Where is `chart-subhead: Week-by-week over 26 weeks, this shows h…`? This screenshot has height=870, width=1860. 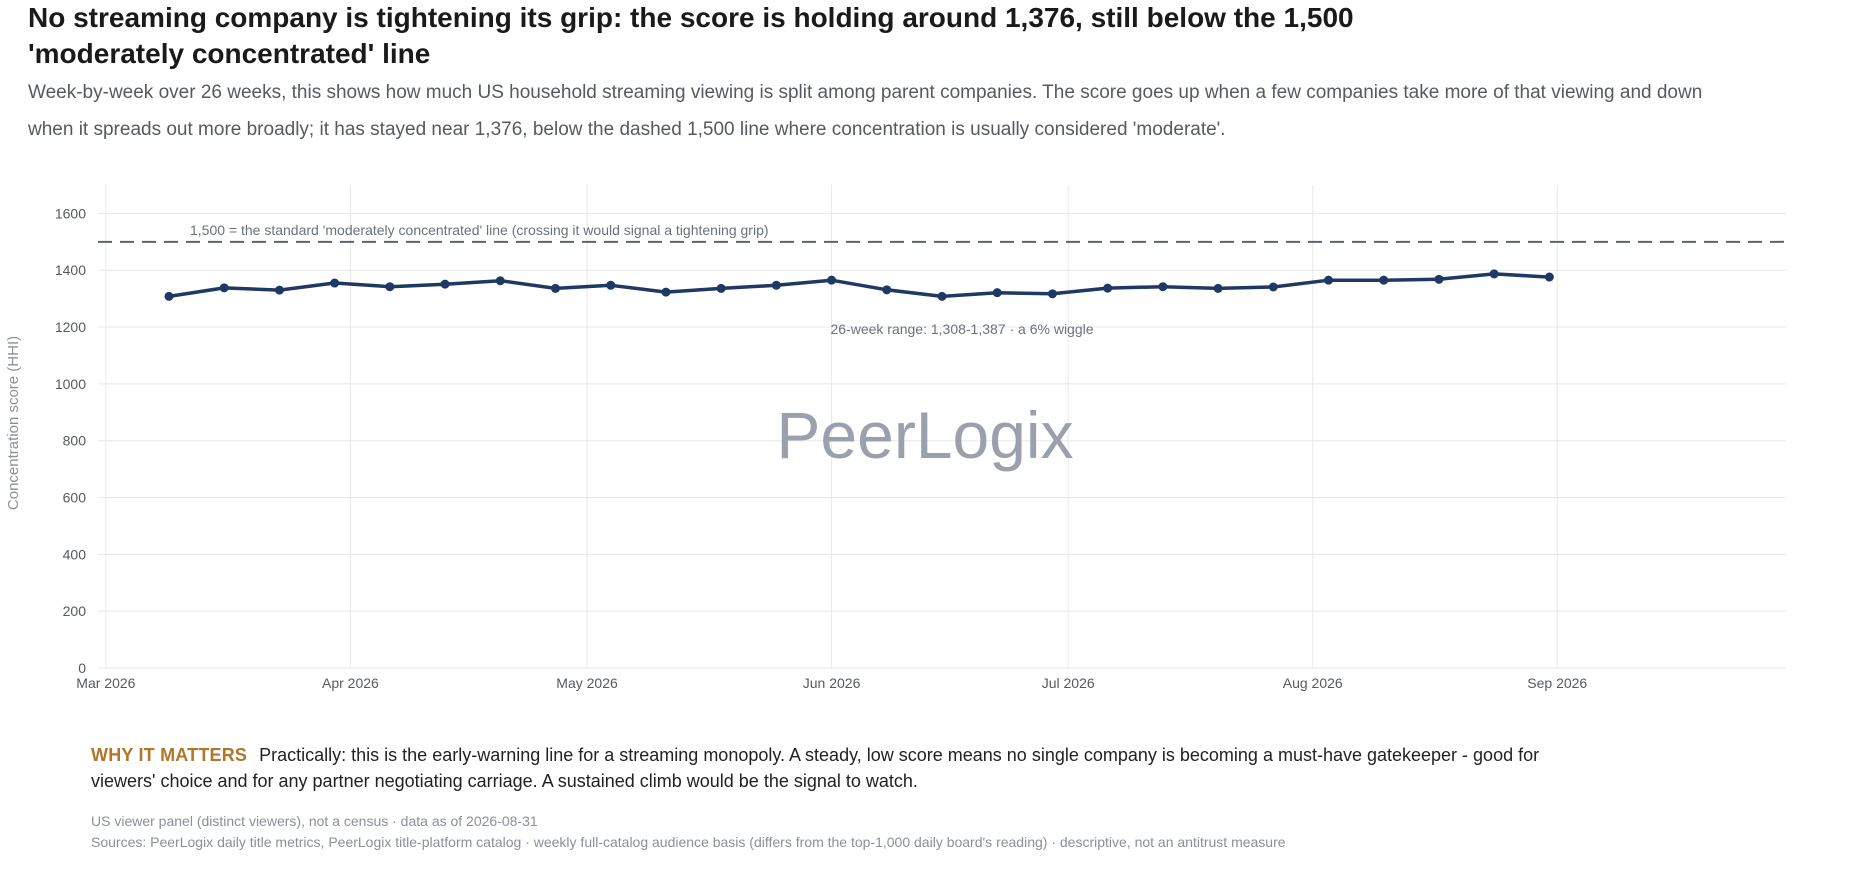
chart-subhead: Week-by-week over 26 weeks, this shows h… is located at coordinates (865, 111).